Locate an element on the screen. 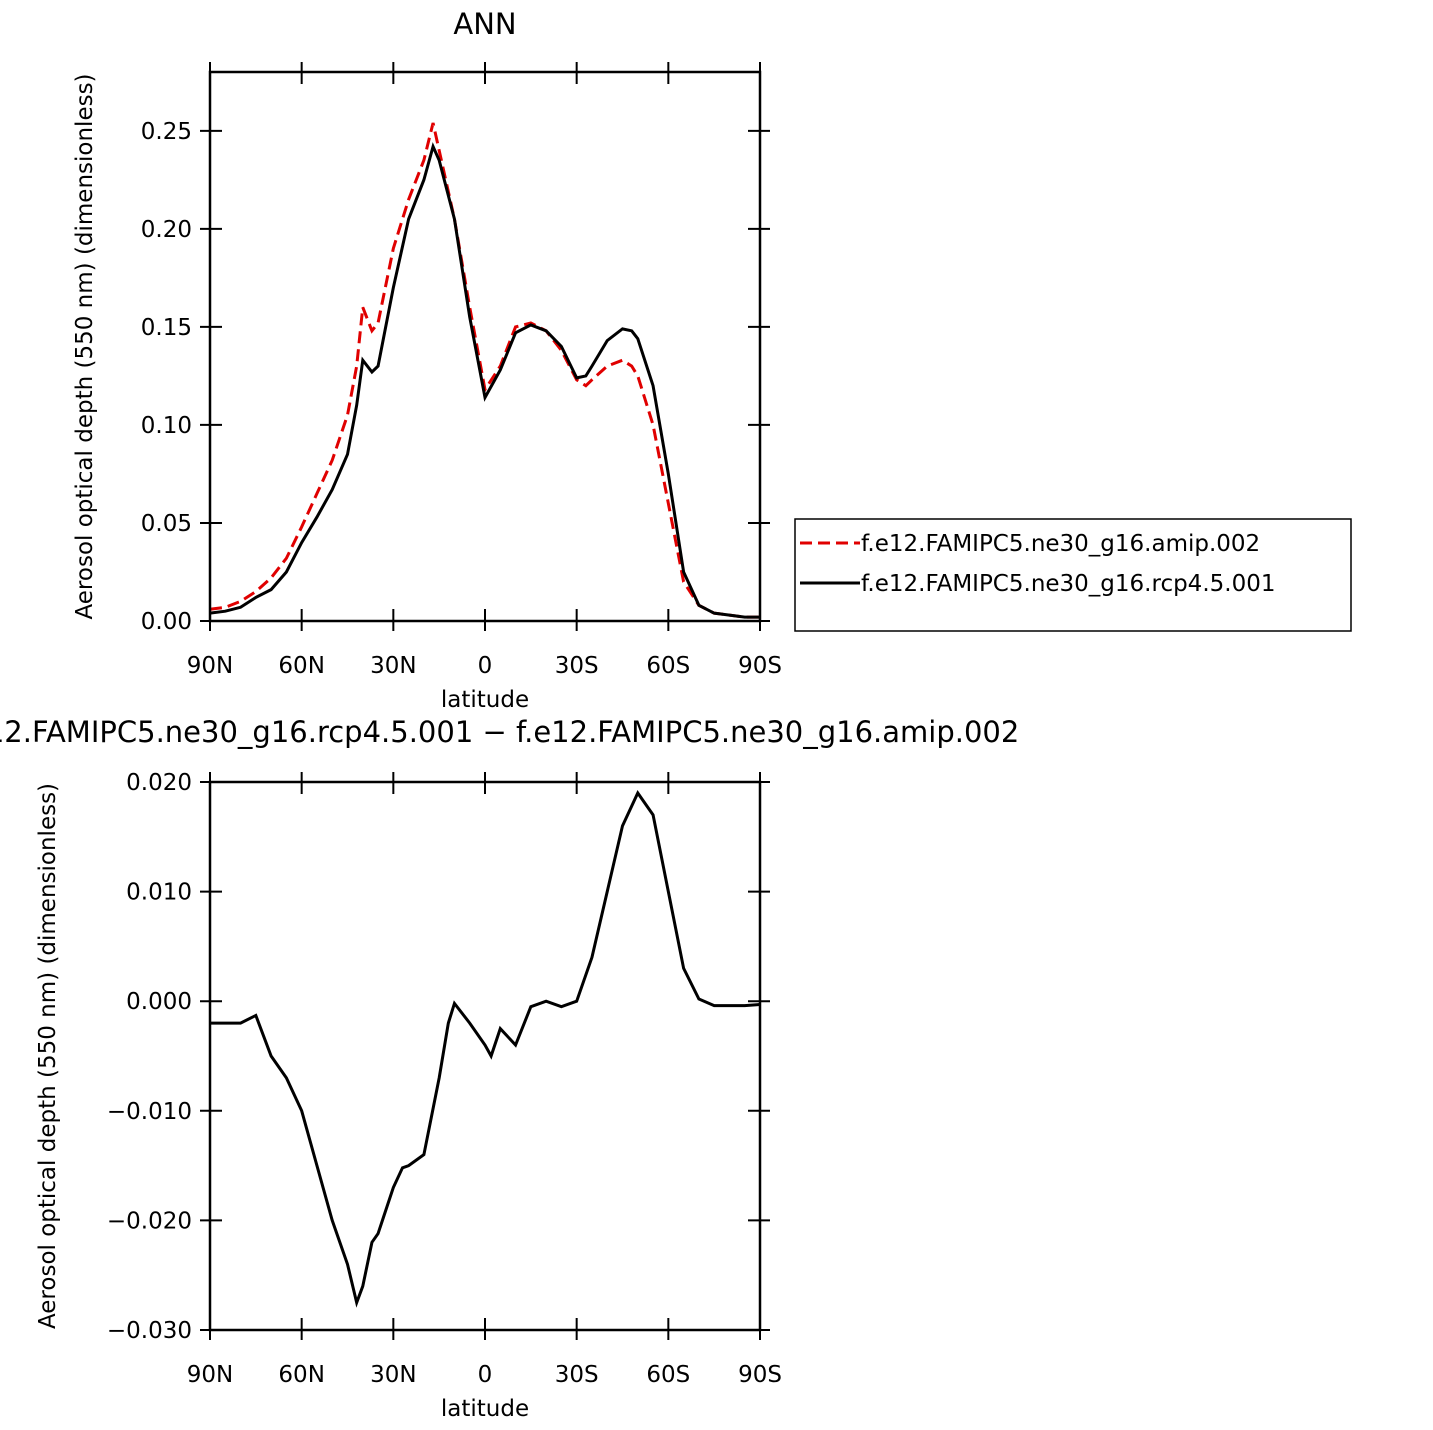  chart-title: ANN is located at coordinates (484, 24).